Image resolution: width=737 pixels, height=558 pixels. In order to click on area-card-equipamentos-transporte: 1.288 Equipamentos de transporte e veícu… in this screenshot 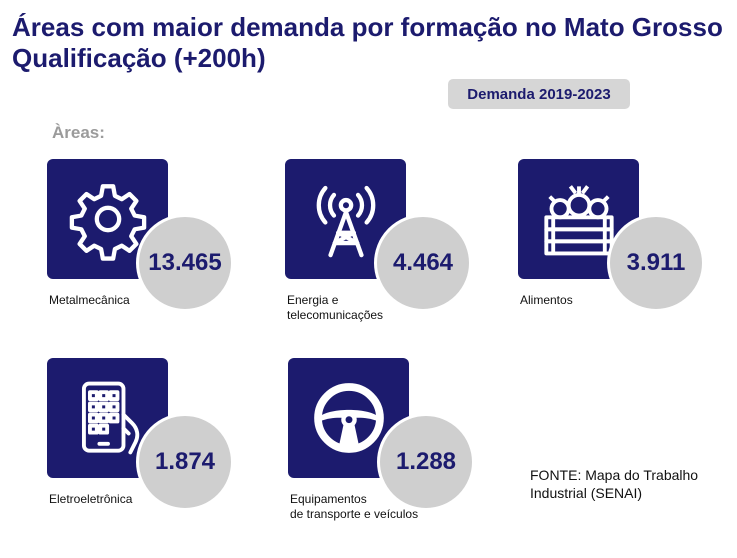, I will do `click(393, 458)`.